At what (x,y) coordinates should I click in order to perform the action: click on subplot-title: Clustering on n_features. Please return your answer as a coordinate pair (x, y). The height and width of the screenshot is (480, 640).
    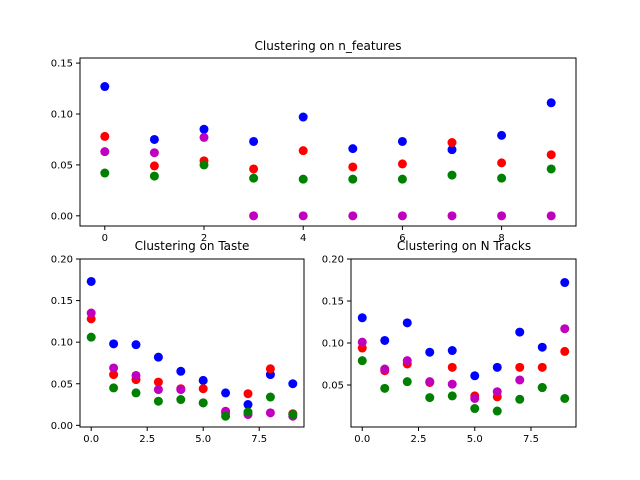
    Looking at the image, I should click on (328, 46).